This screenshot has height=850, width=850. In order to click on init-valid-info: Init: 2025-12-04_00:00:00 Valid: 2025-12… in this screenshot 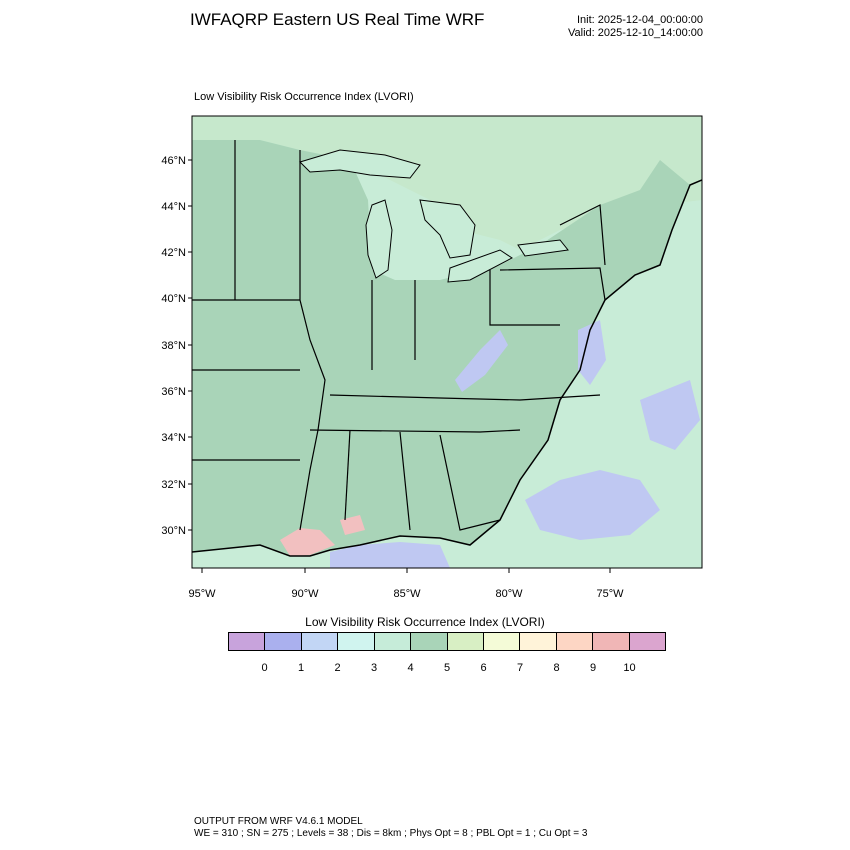, I will do `click(635, 27)`.